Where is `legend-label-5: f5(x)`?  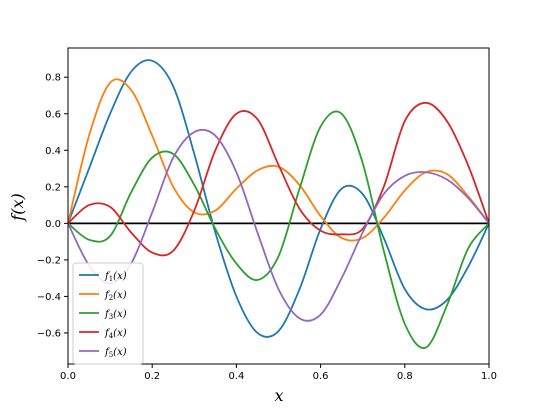
legend-label-5: f5(x) is located at coordinates (115, 353).